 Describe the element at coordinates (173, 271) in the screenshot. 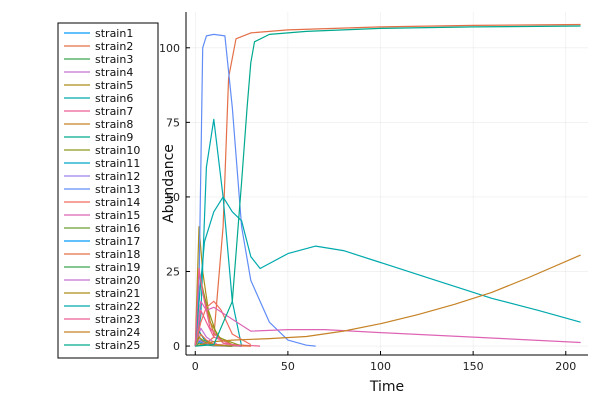

I see `y-tick-label: 25` at that location.